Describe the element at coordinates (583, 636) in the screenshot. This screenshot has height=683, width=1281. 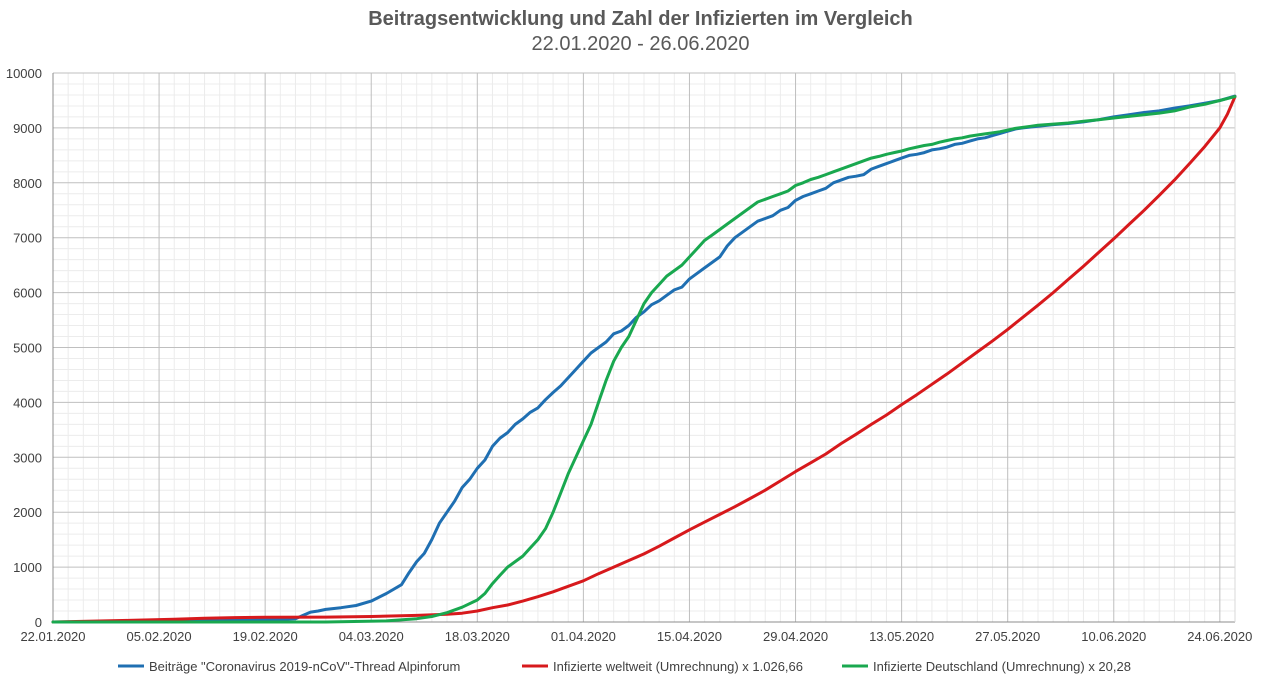
I see `x-tick-label: 01.04.2020` at that location.